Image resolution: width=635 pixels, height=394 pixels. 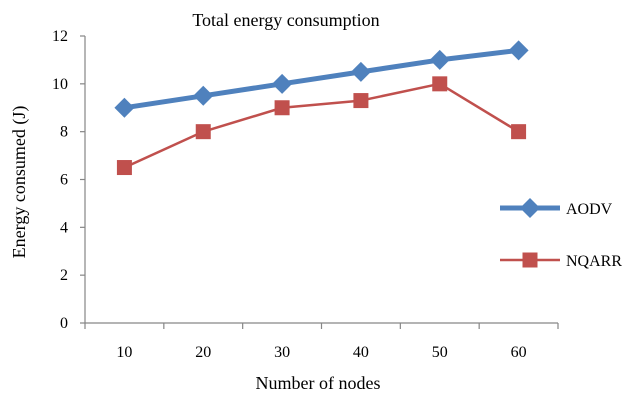 What do you see at coordinates (60, 36) in the screenshot?
I see `y-tick-label: 12` at bounding box center [60, 36].